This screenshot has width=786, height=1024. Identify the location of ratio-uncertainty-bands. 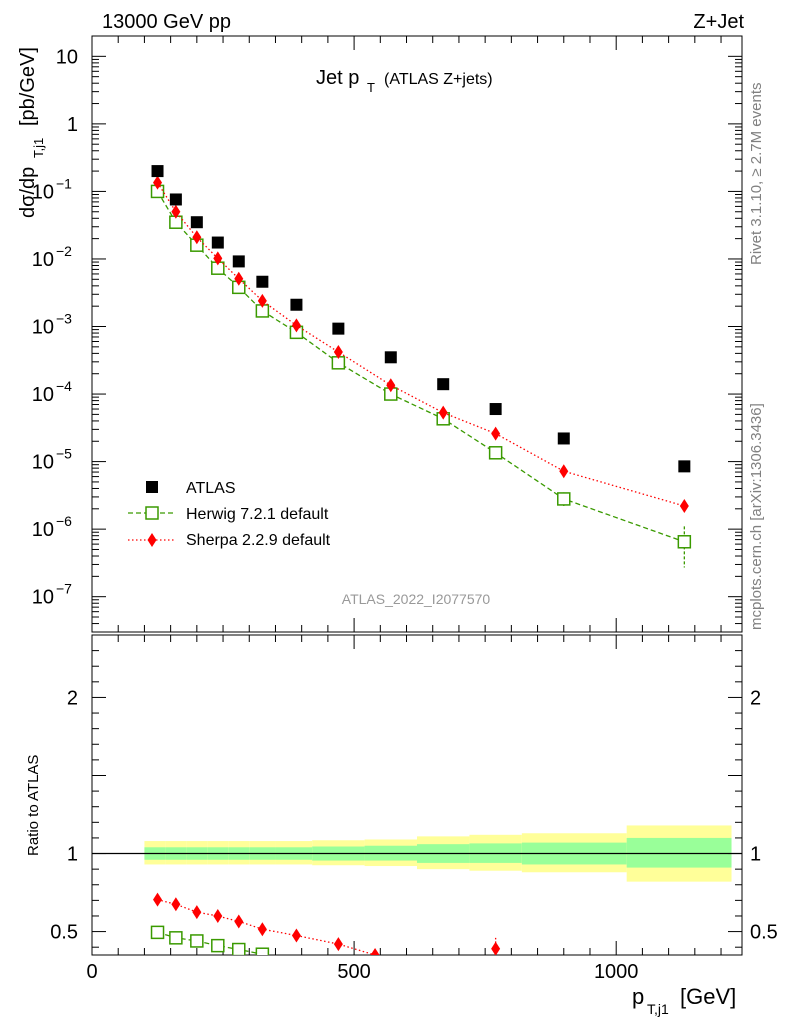
(438, 853).